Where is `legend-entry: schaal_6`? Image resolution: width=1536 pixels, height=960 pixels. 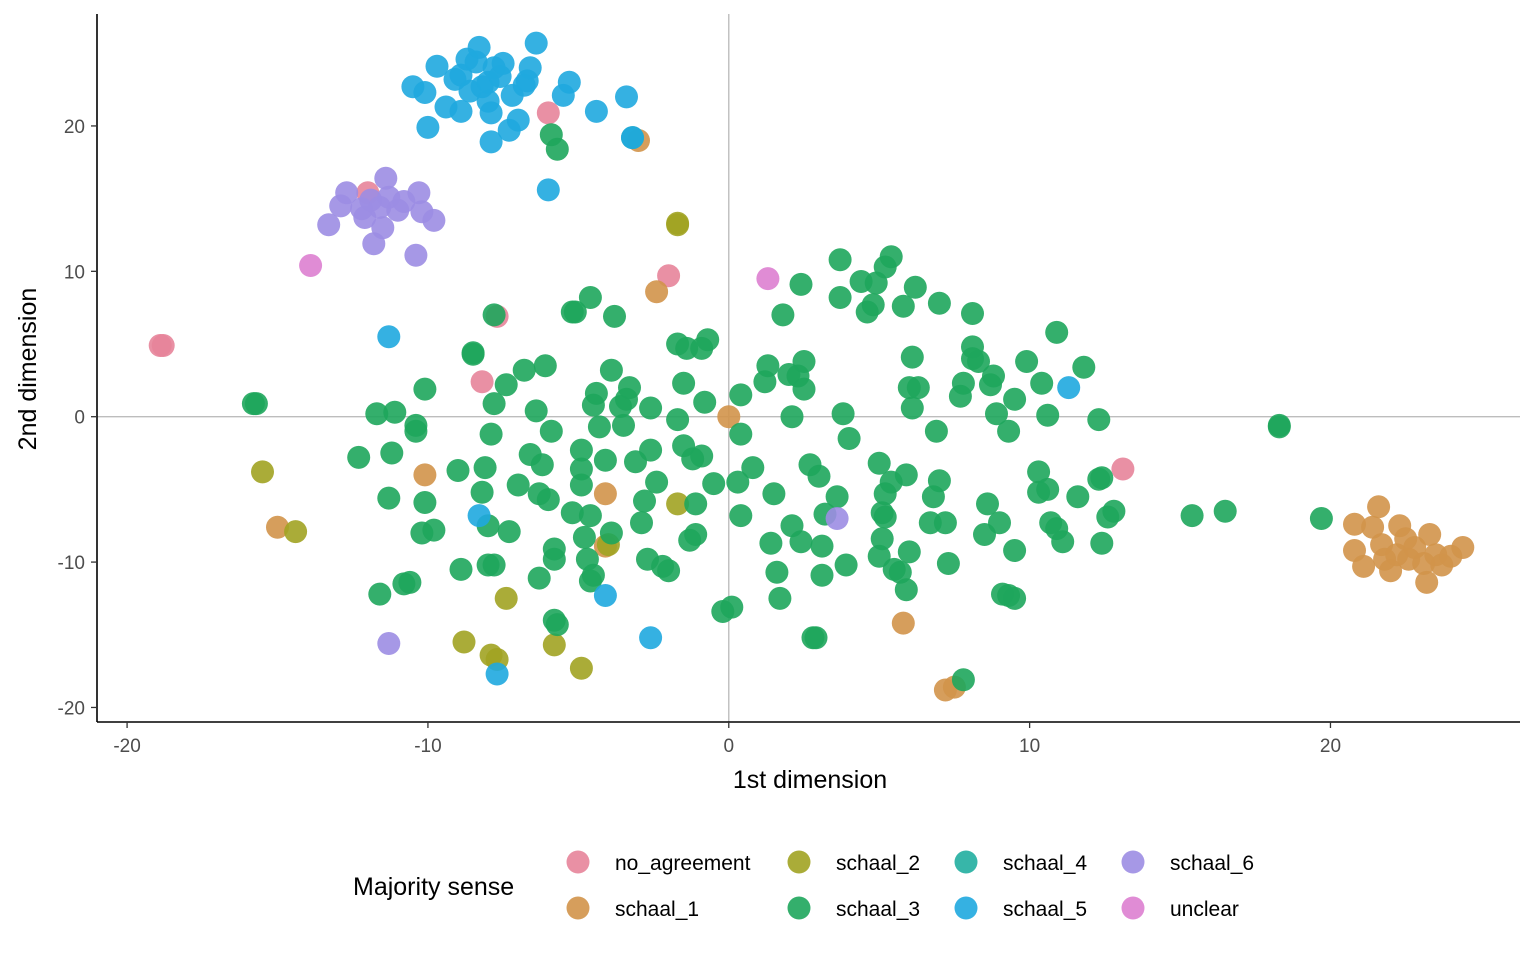
legend-entry: schaal_6 is located at coordinates (1187, 862).